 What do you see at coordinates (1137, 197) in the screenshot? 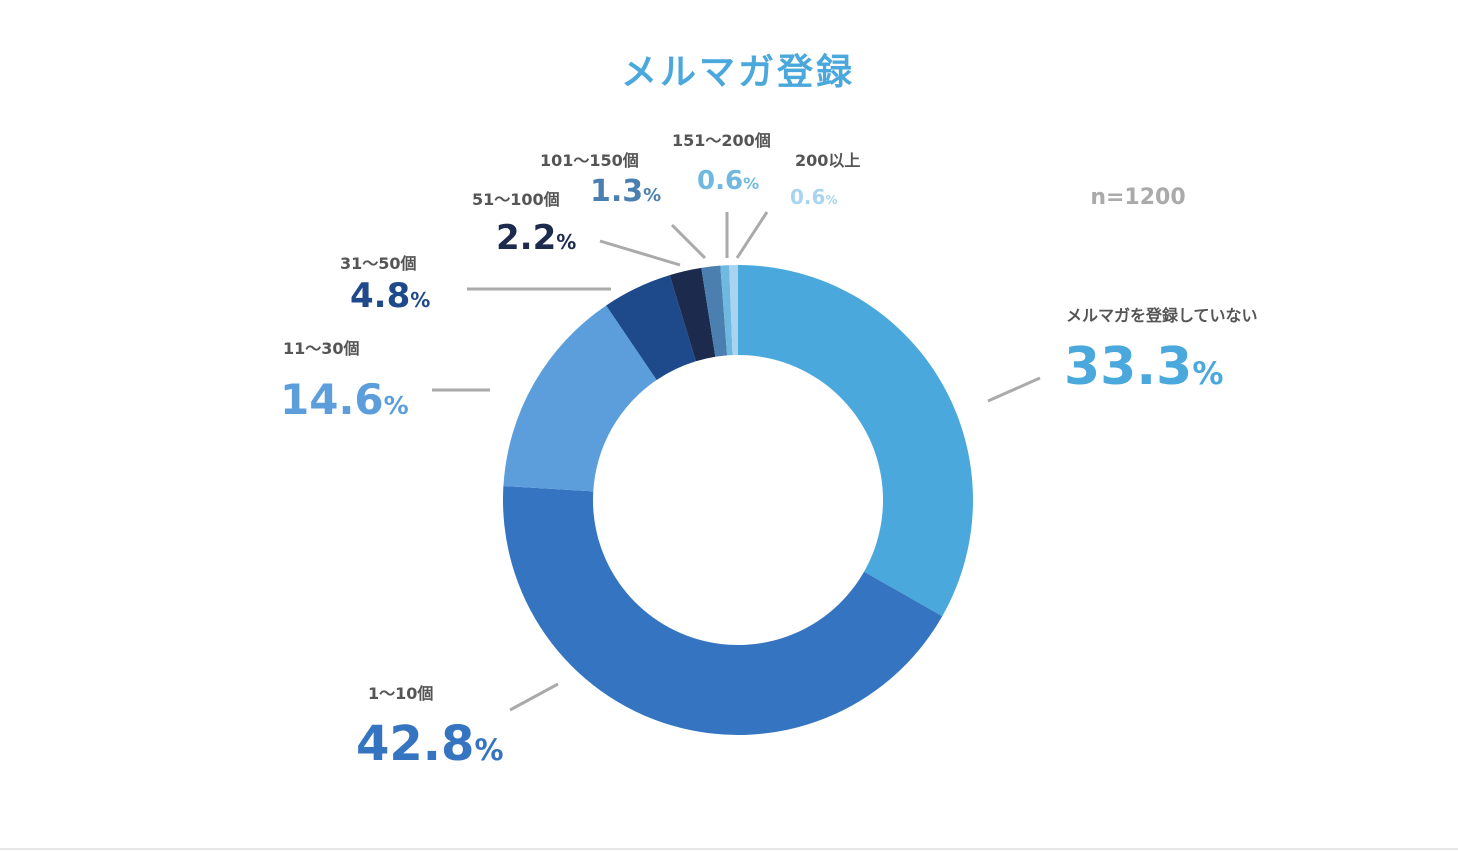
I see `sample-size: n=1200` at bounding box center [1137, 197].